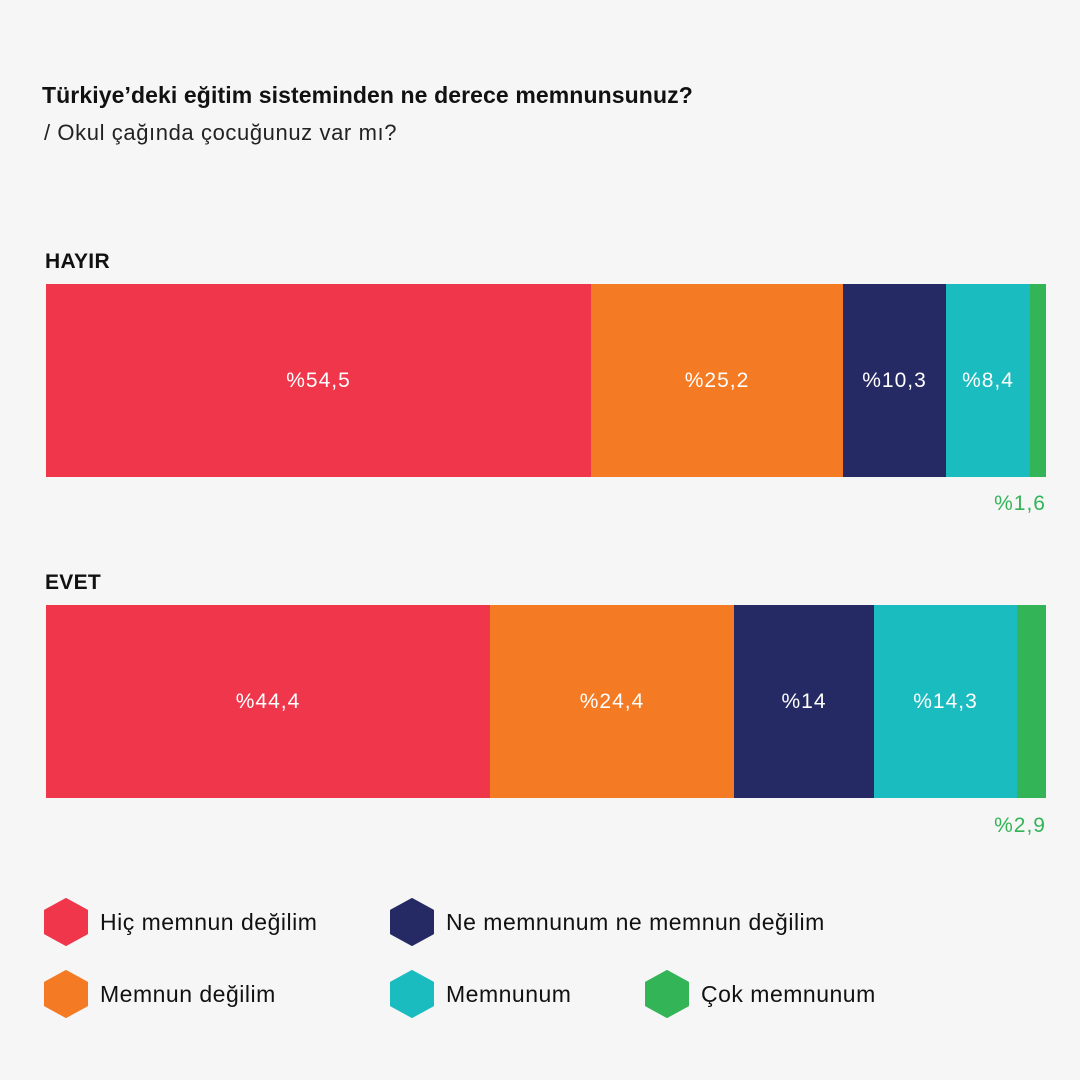 This screenshot has width=1080, height=1080. What do you see at coordinates (221, 132) in the screenshot?
I see `chart-subtitle: / Okul çağında çocuğunuz var mı?` at bounding box center [221, 132].